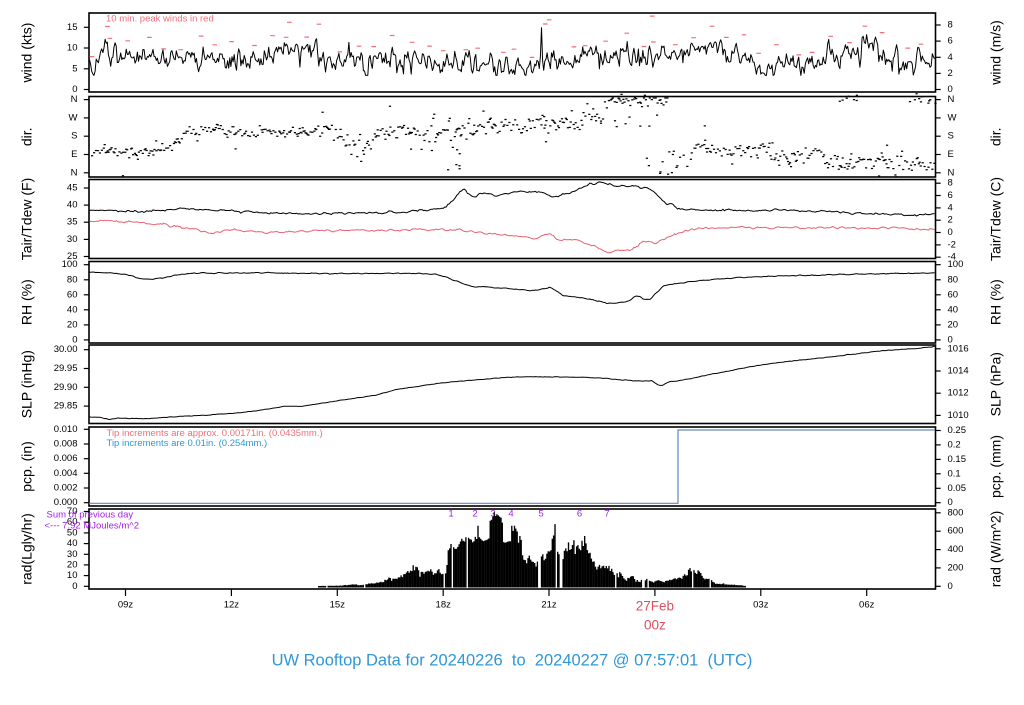 This screenshot has height=705, width=1024. What do you see at coordinates (66, 406) in the screenshot?
I see `svg-text: 29.85` at bounding box center [66, 406].